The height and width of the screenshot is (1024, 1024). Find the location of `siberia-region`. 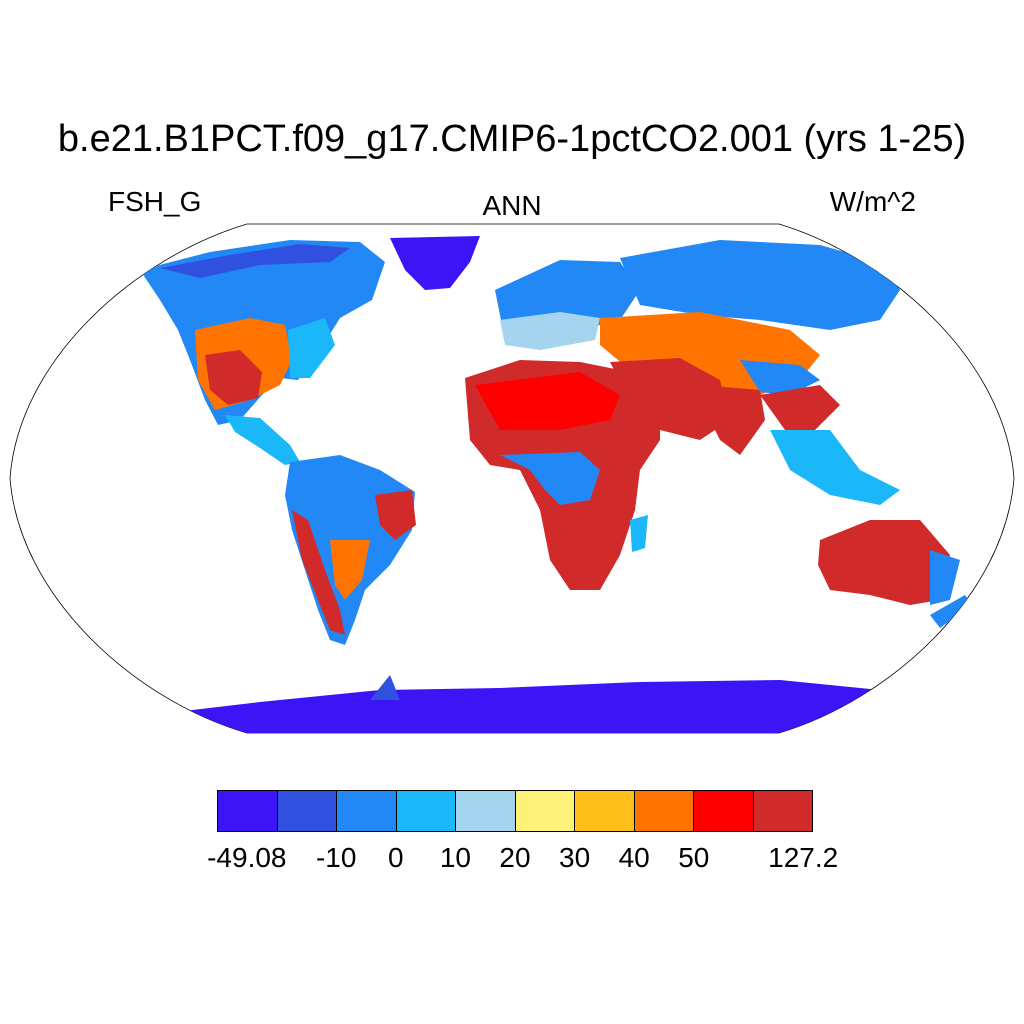

siberia-region is located at coordinates (760, 285).